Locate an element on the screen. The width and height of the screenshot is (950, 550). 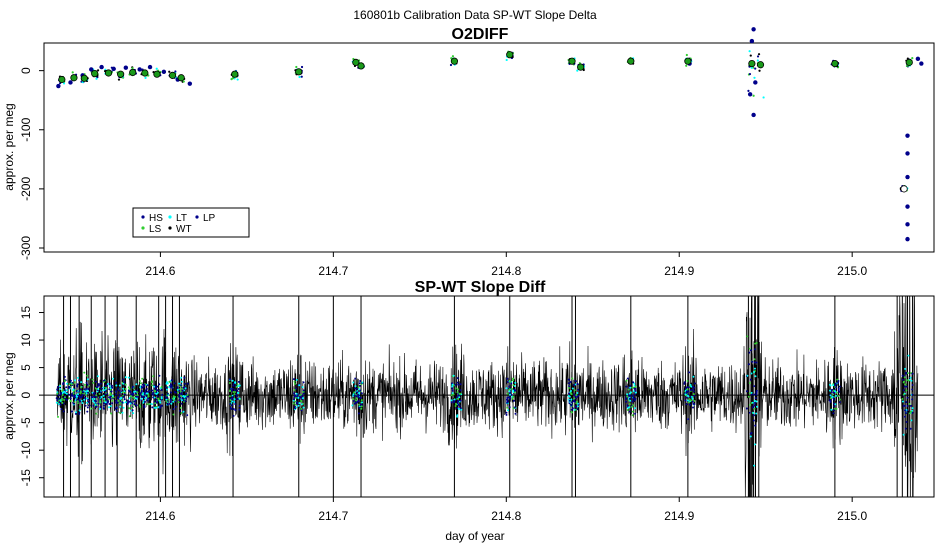
o2diff-x-tick-label: 214.8 is located at coordinates (506, 271).